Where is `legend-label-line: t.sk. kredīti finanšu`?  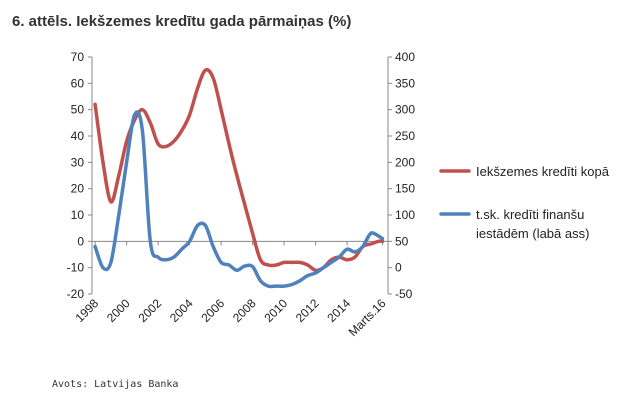 legend-label-line: t.sk. kredīti finanšu is located at coordinates (530, 214).